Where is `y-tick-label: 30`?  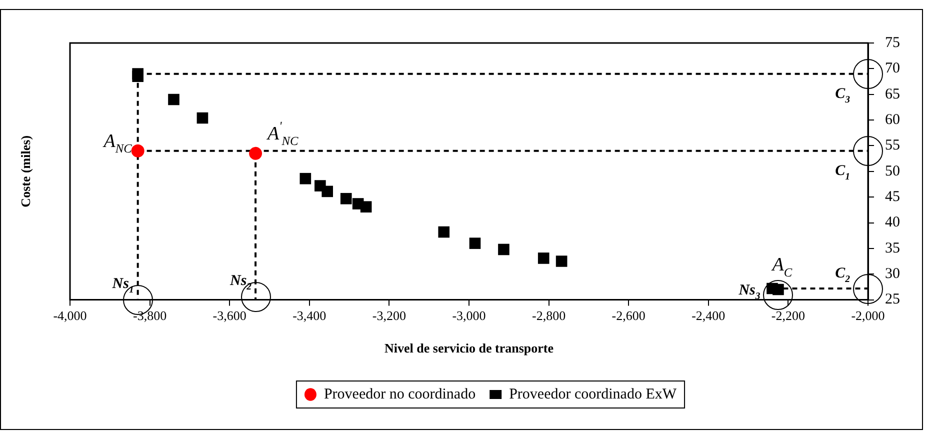 y-tick-label: 30 is located at coordinates (892, 274).